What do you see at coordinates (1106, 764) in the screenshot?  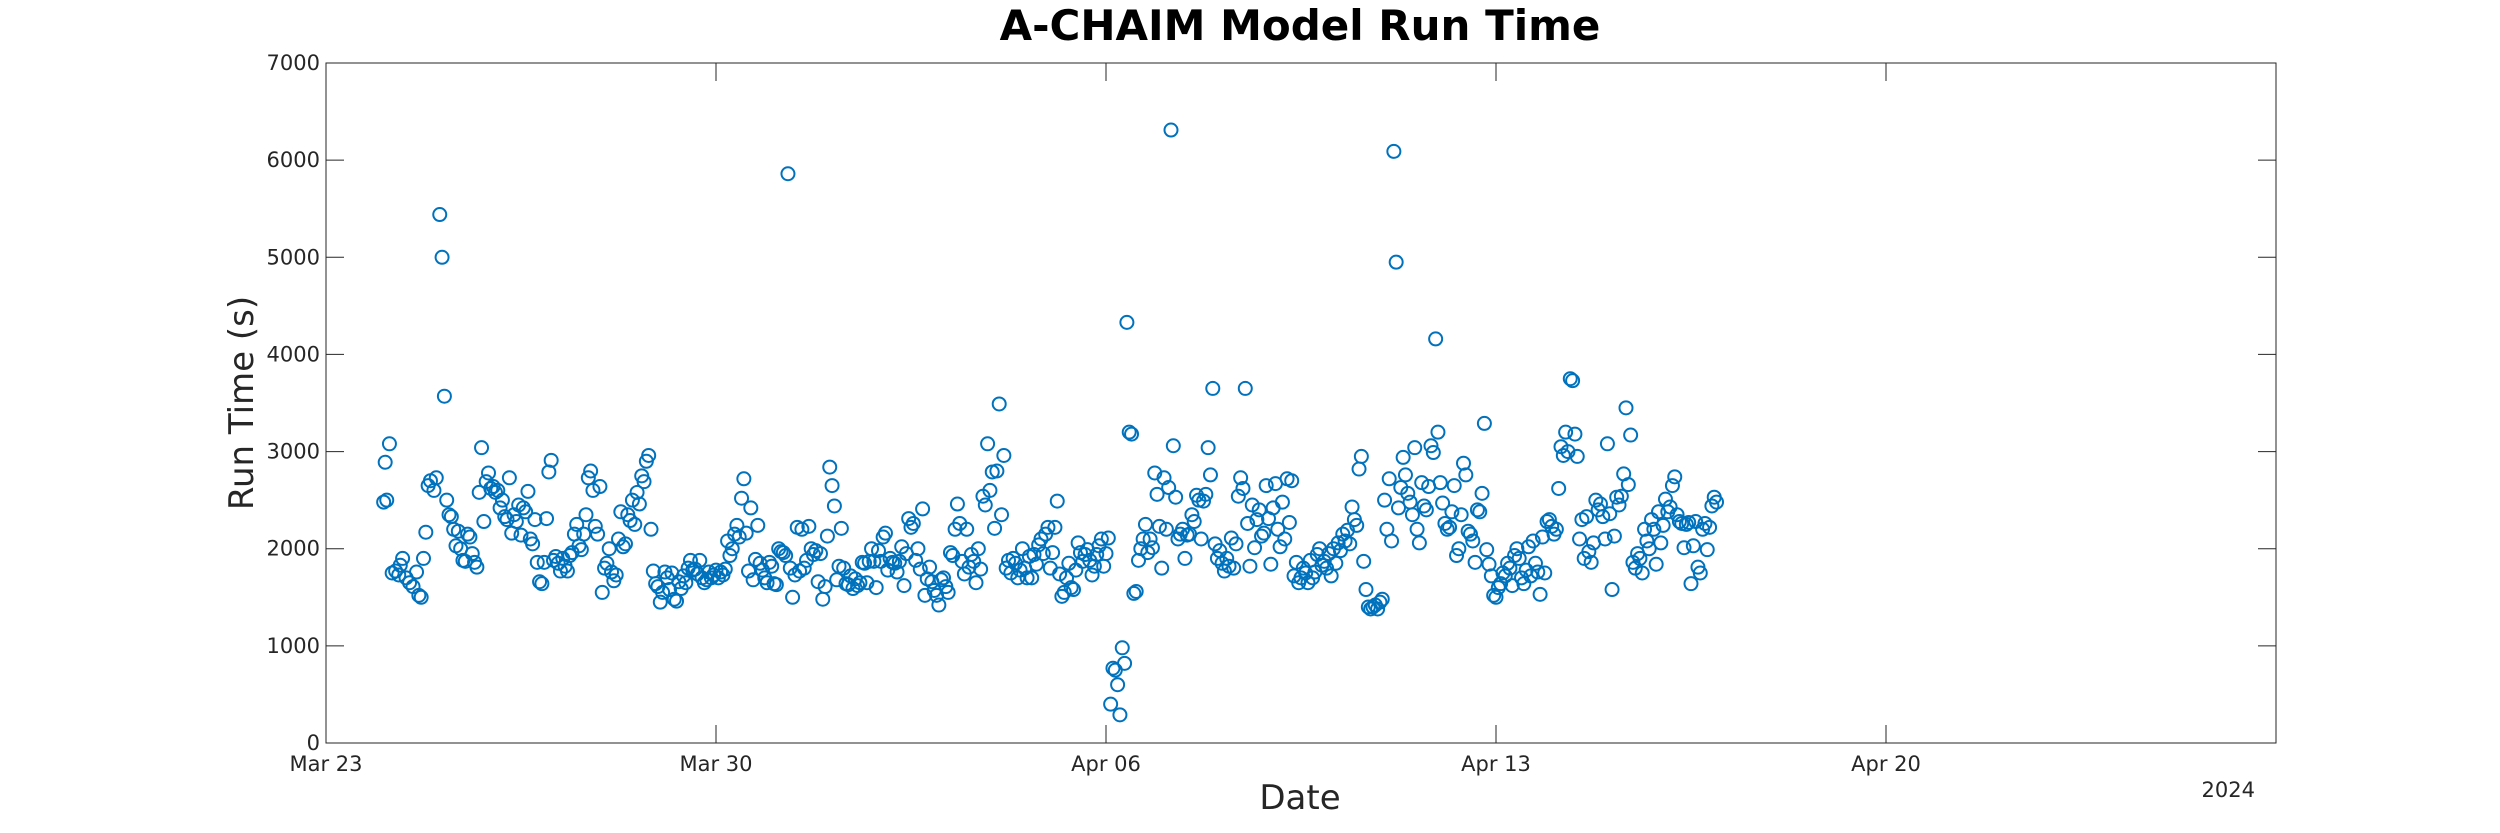 I see `x-tick-label: Apr 06` at bounding box center [1106, 764].